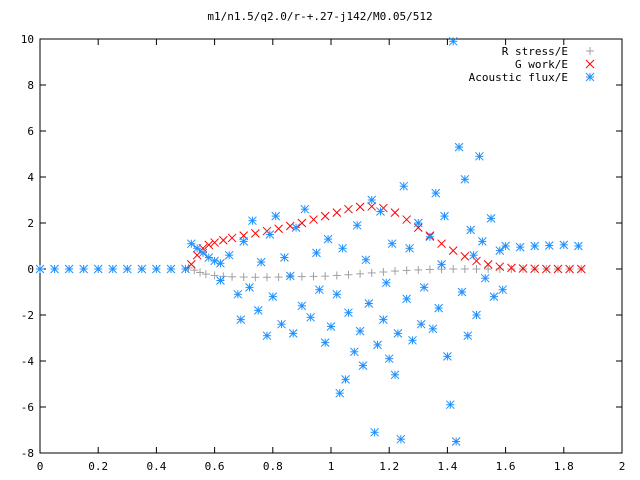 The height and width of the screenshot is (480, 640). I want to click on x-tick-label: 0.2, so click(98, 466).